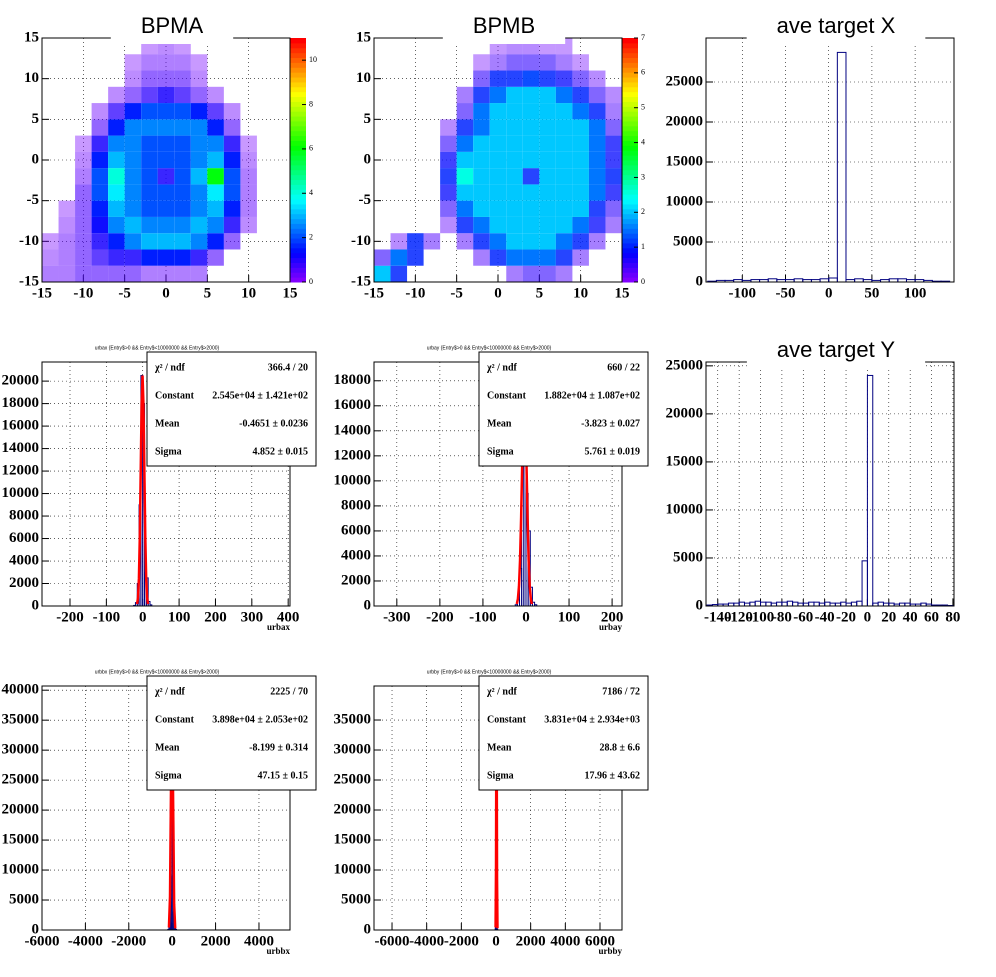 This screenshot has width=996, height=977. Describe the element at coordinates (31, 37) in the screenshot. I see `y-tick-label: 15` at that location.